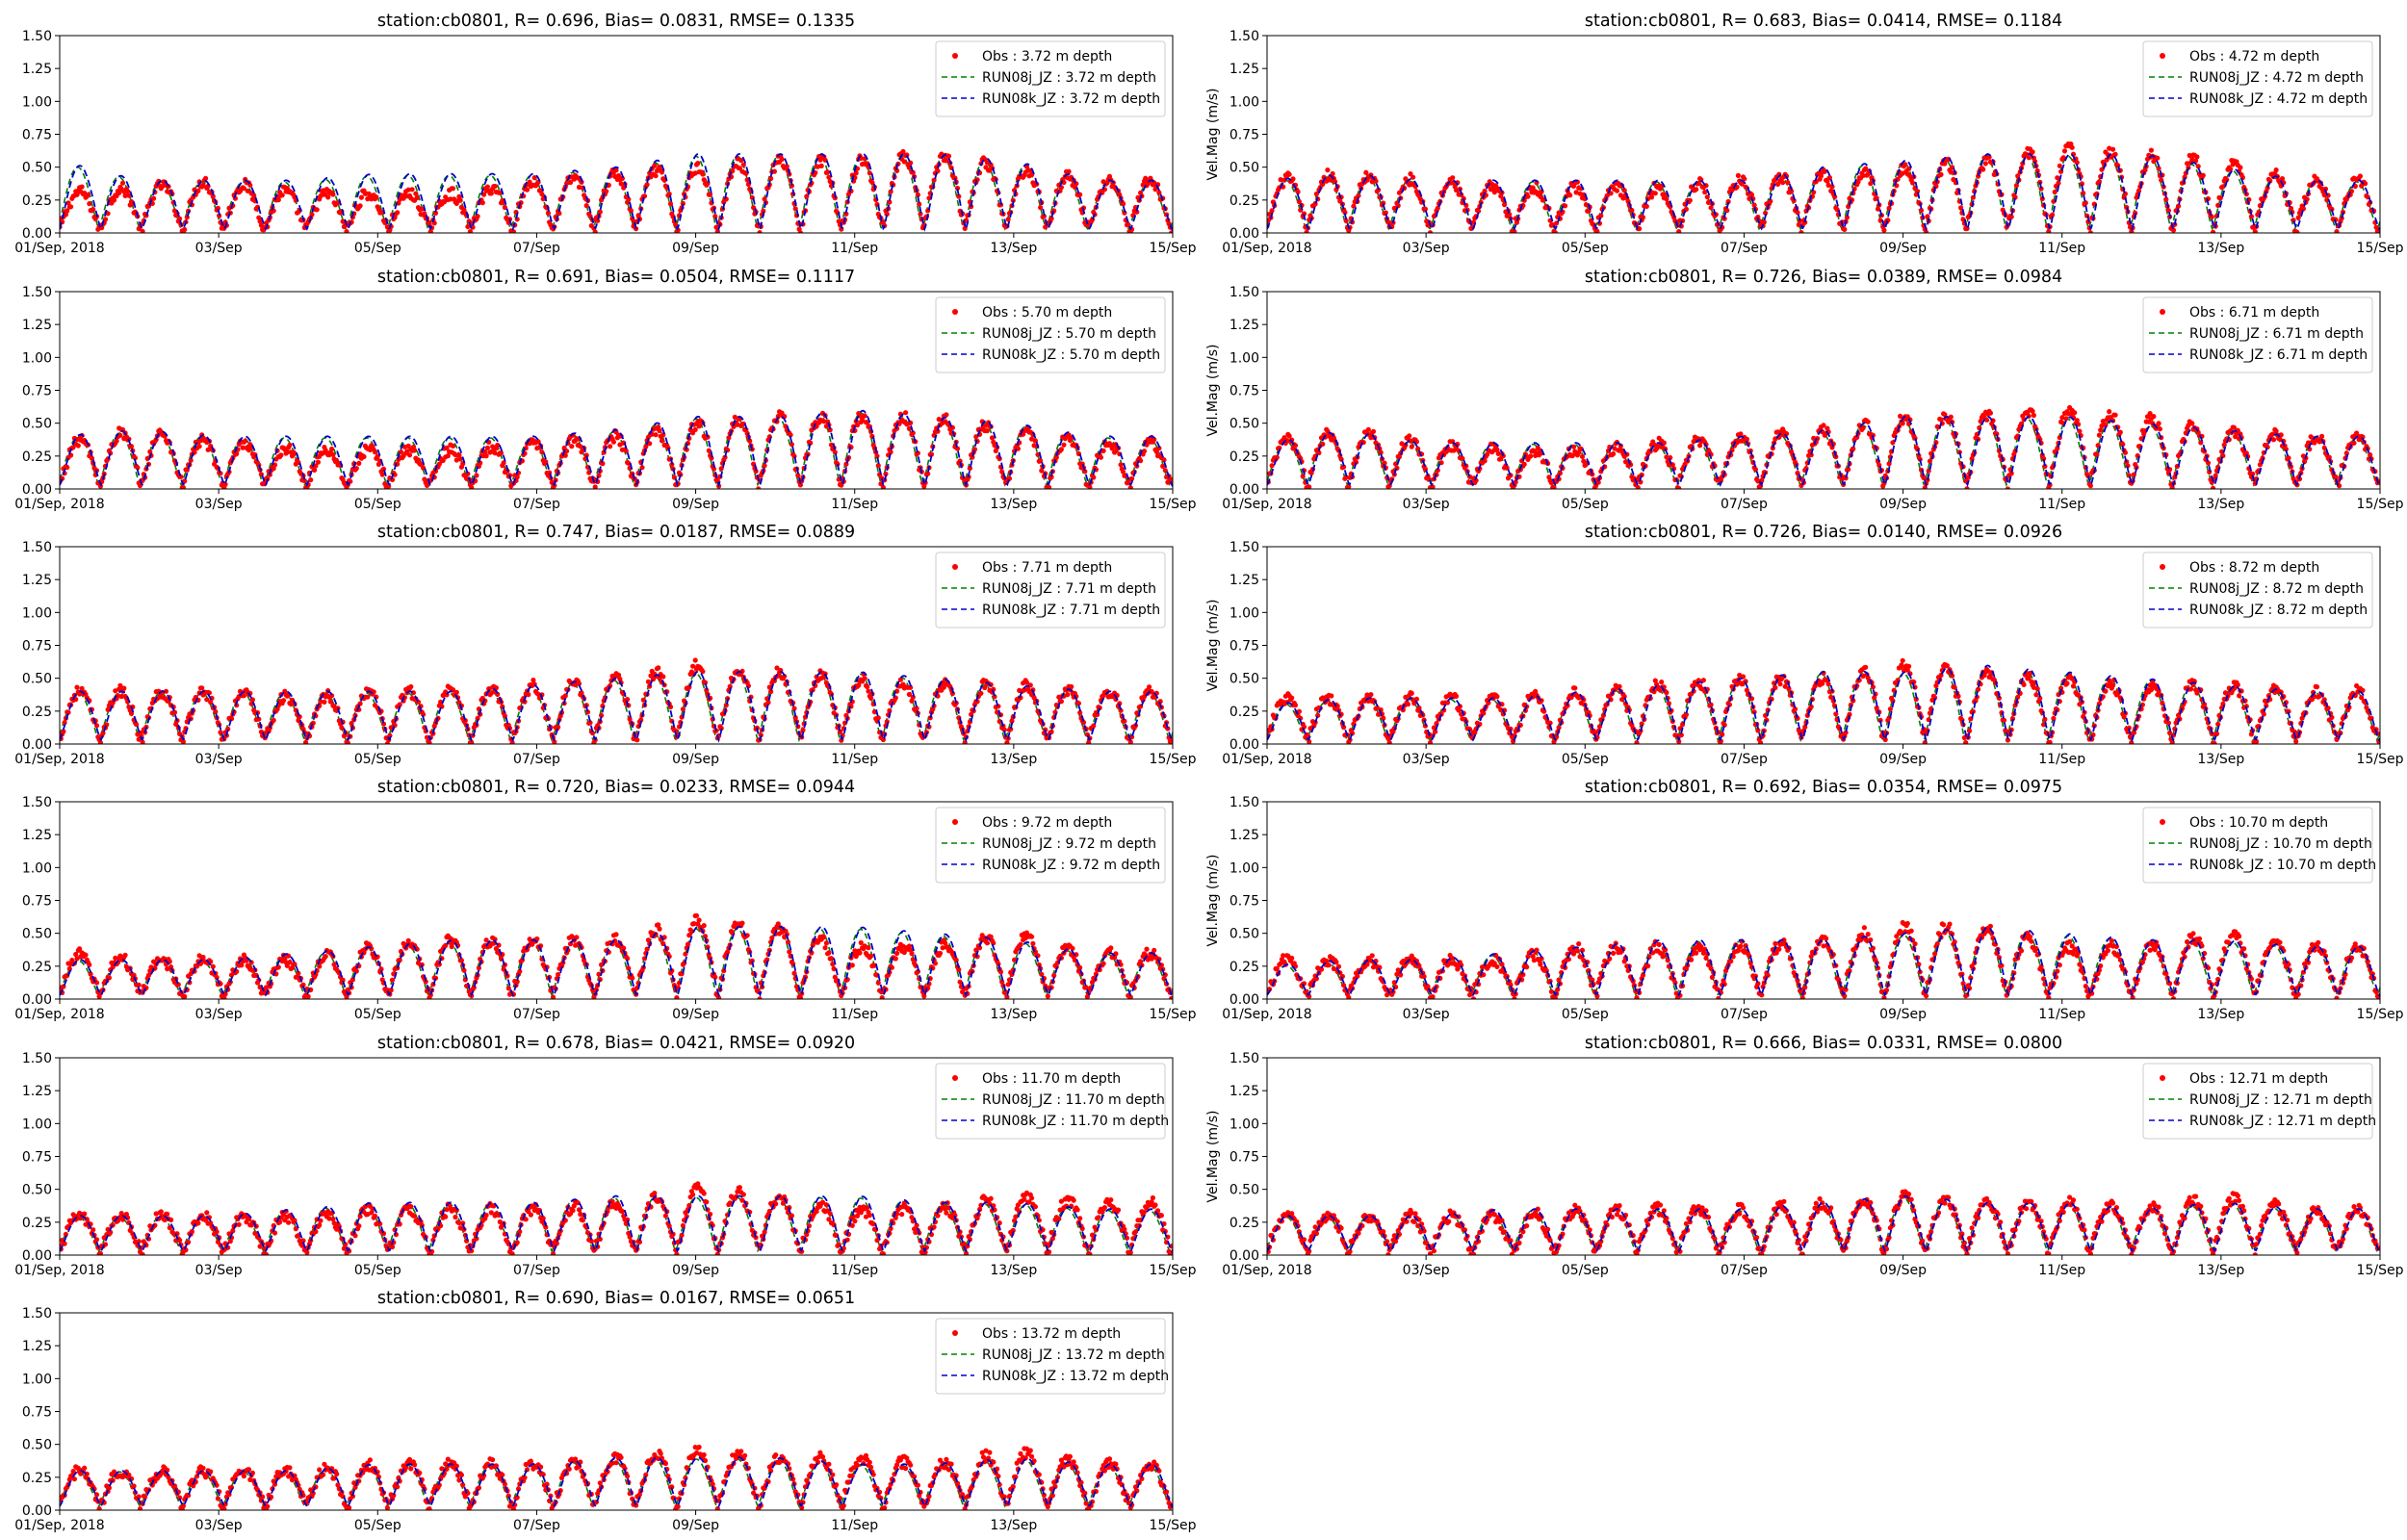 This screenshot has height=1540, width=2407. I want to click on y-tick-label: 0.25, so click(37, 1478).